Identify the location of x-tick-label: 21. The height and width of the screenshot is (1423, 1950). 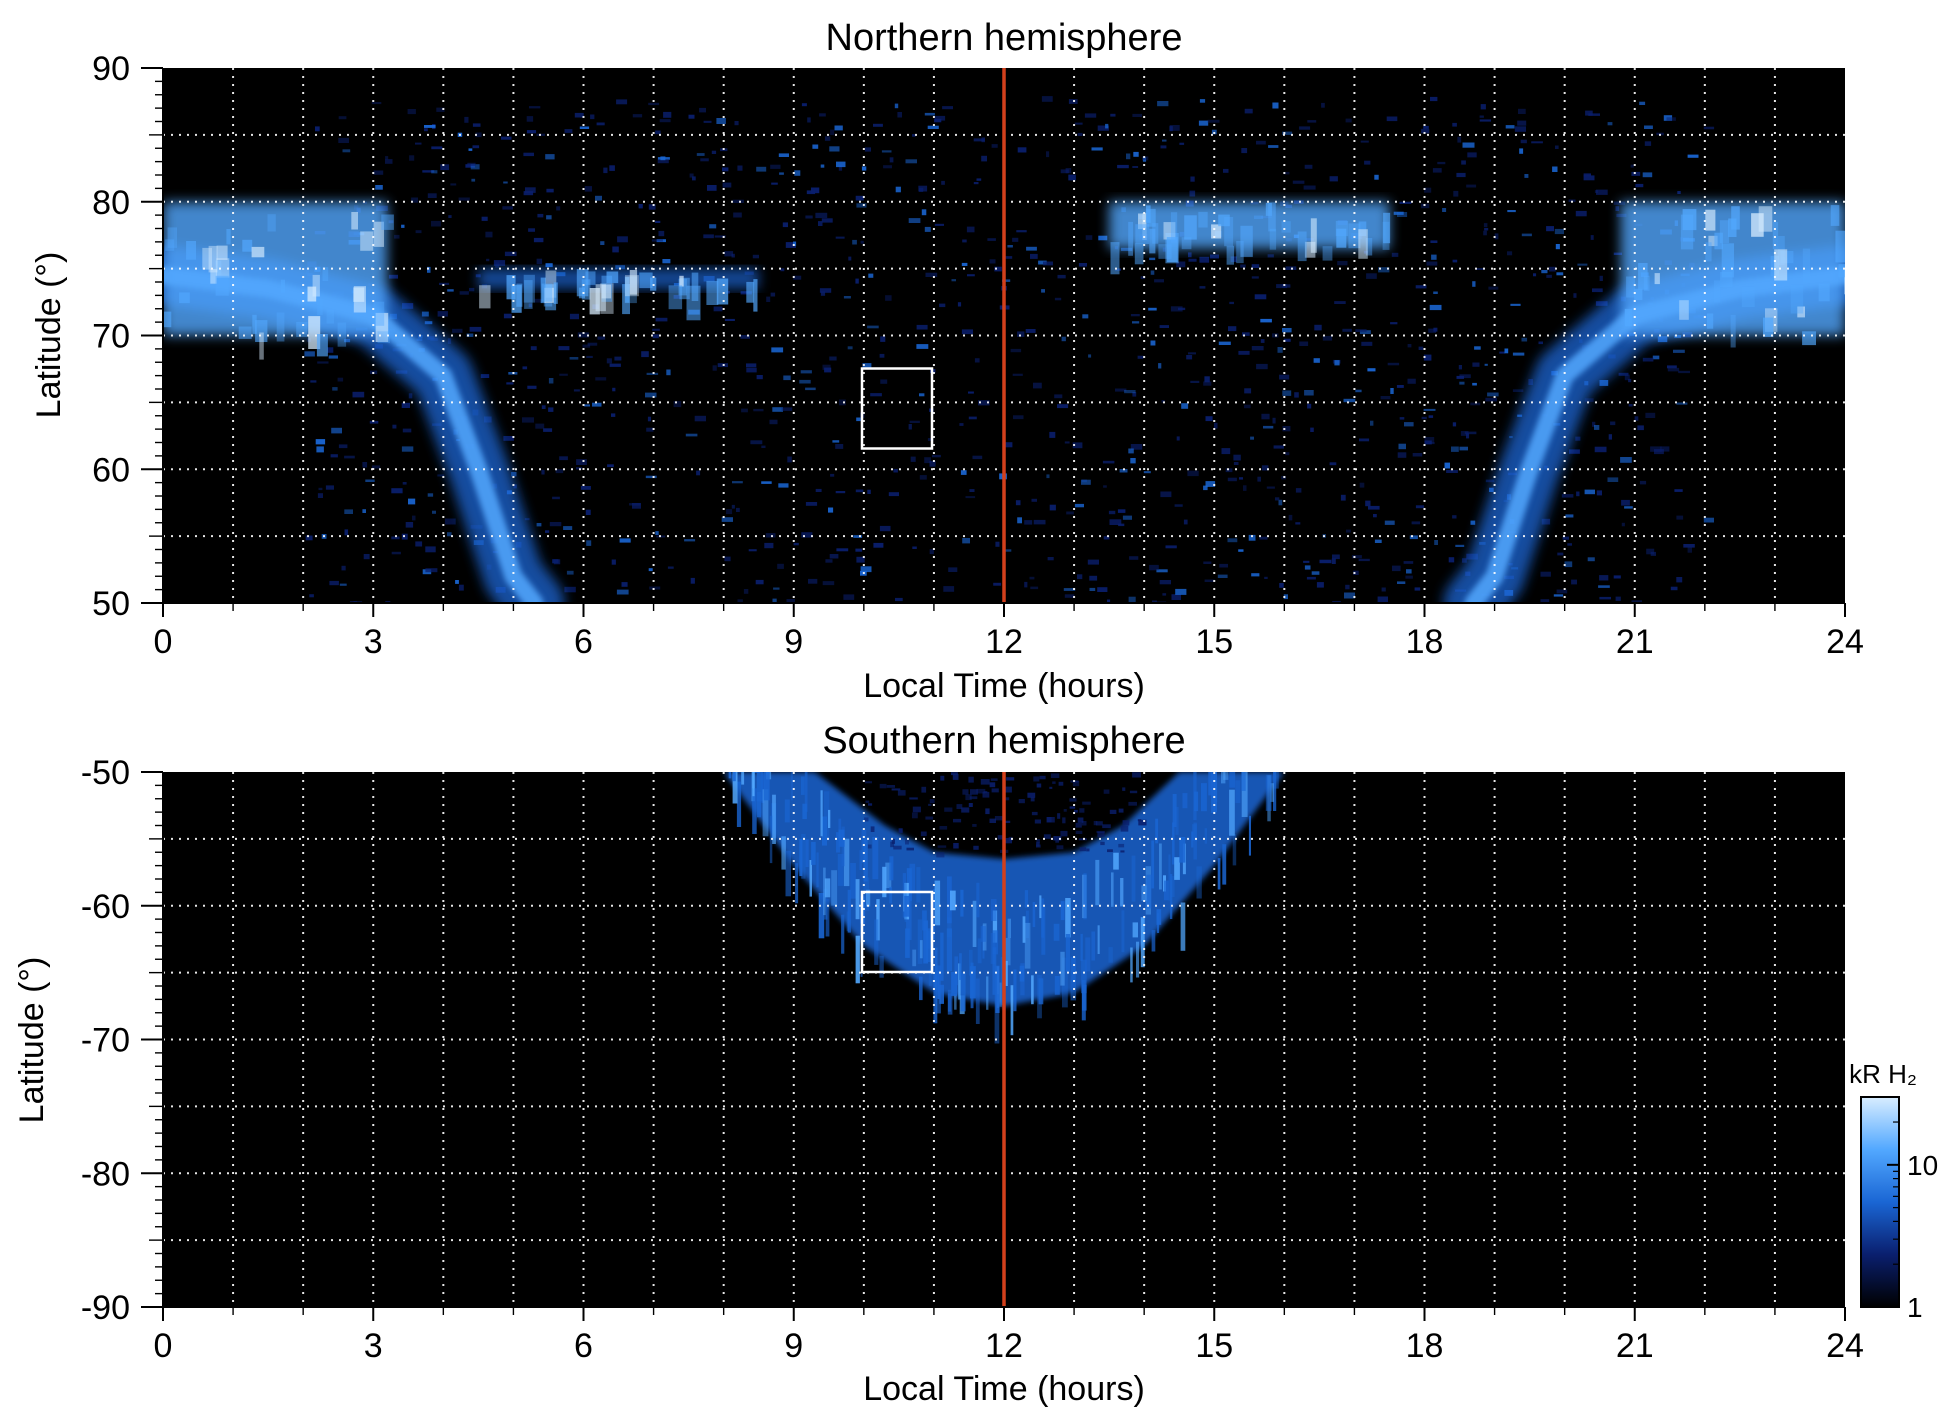
(1635, 1346).